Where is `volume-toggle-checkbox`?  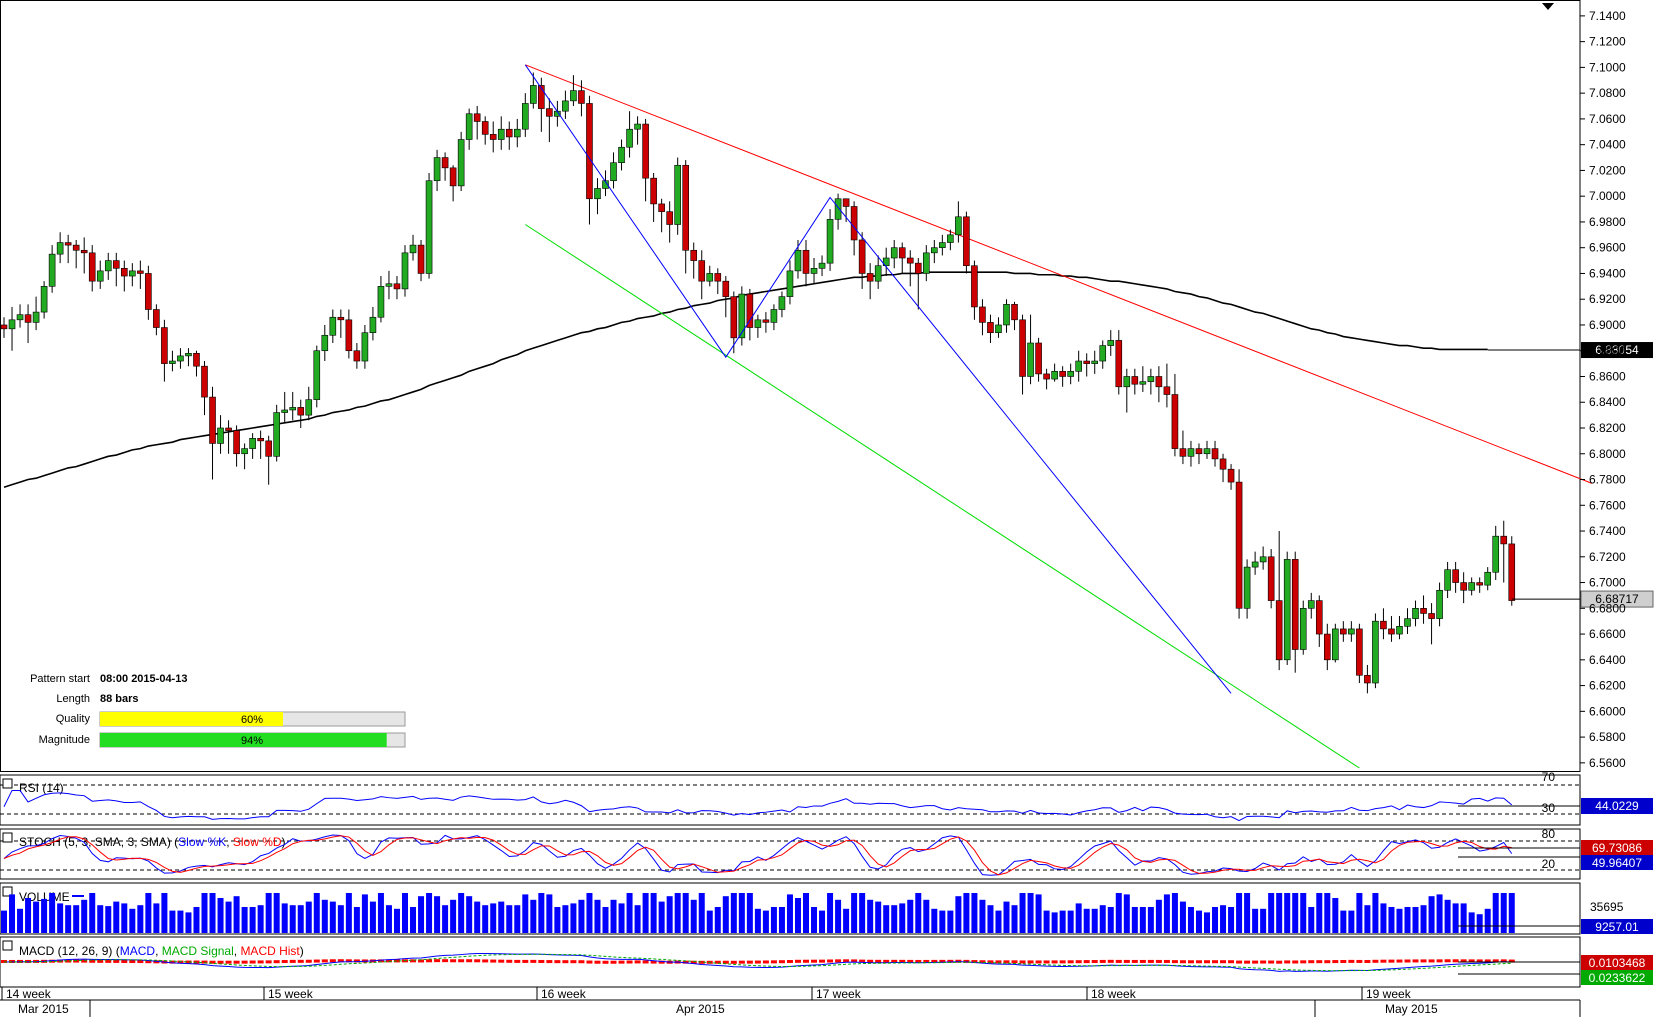 volume-toggle-checkbox is located at coordinates (7, 891).